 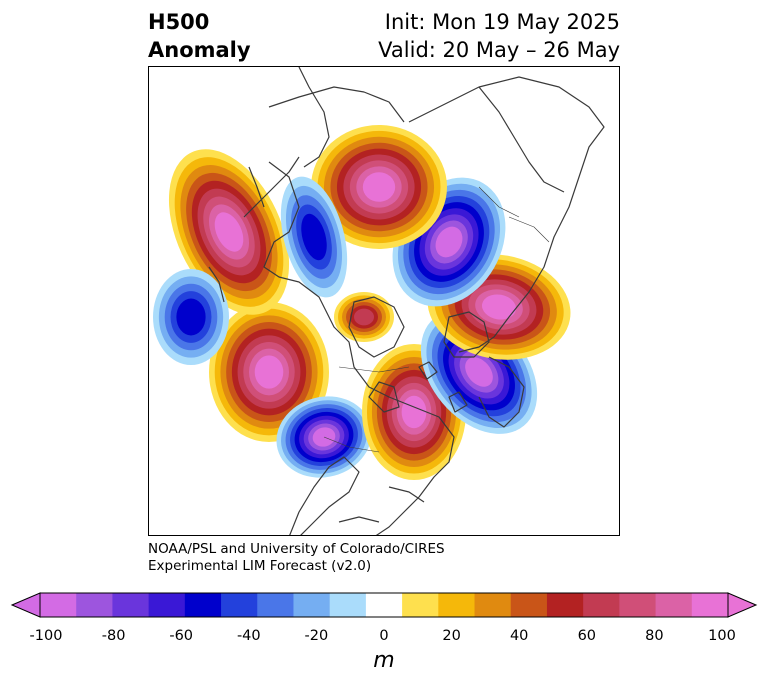 I want to click on colorbar-tick-label: -60, so click(x=181, y=636).